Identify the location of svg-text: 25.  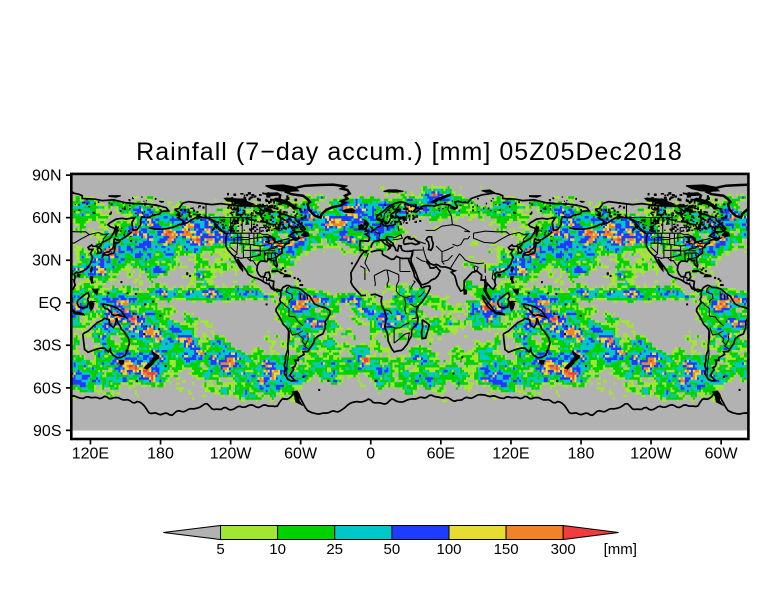
(334, 549).